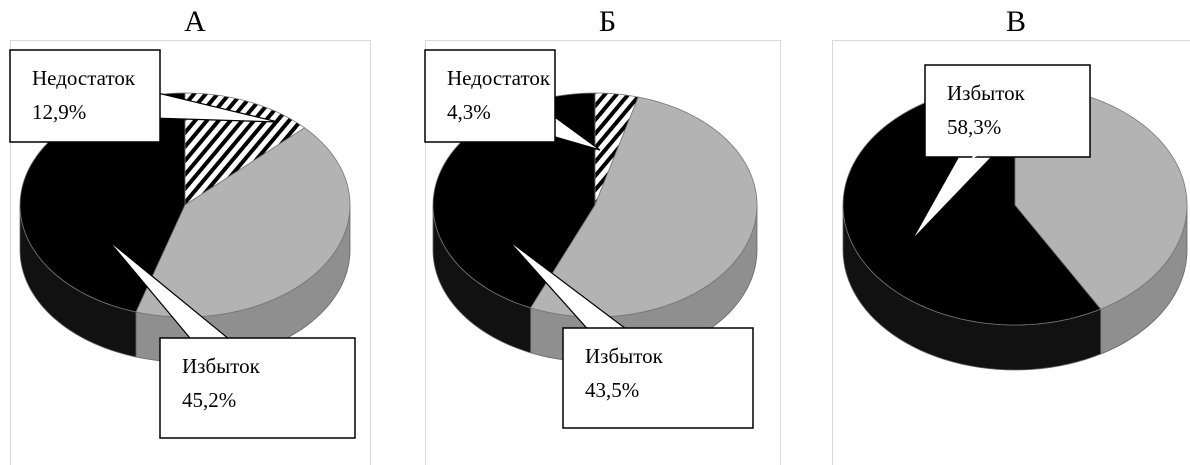  I want to click on callout-value: 43,5%, so click(612, 390).